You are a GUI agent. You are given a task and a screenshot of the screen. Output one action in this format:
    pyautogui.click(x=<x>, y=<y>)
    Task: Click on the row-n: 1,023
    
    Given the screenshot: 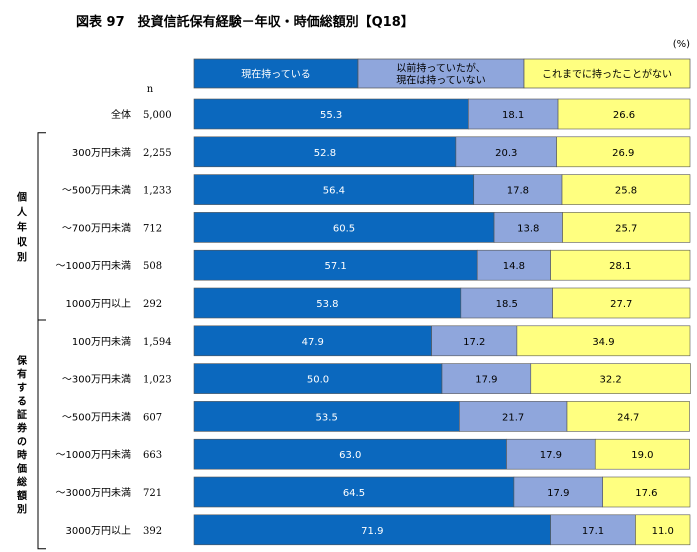 What is the action you would take?
    pyautogui.click(x=157, y=380)
    